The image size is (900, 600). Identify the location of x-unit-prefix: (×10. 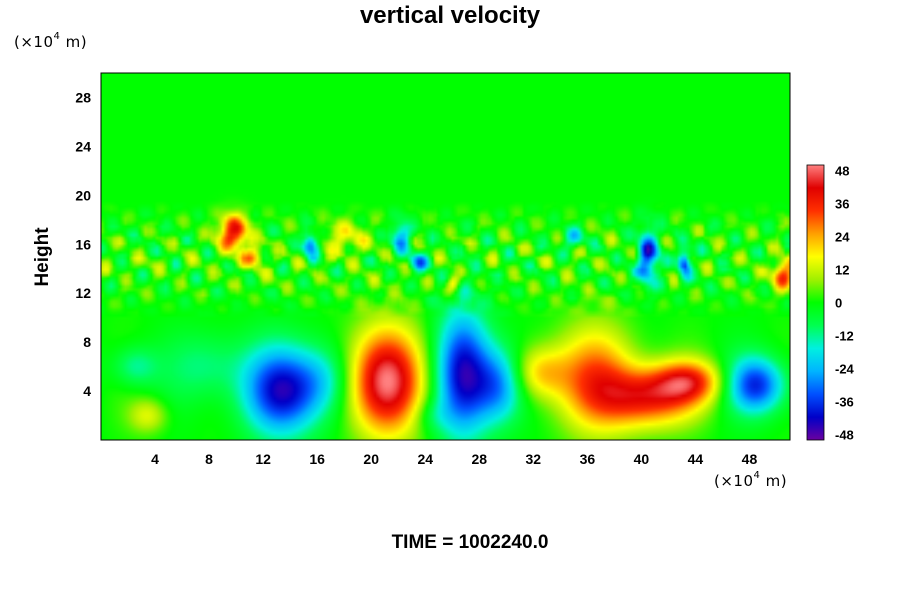
(734, 481).